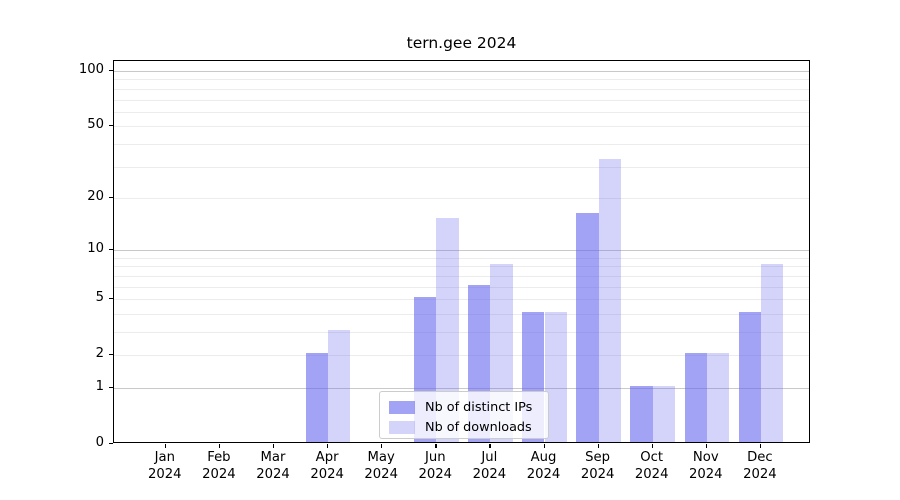 This screenshot has height=500, width=900. What do you see at coordinates (597, 466) in the screenshot?
I see `x-tick-label-sep: Sep 2024` at bounding box center [597, 466].